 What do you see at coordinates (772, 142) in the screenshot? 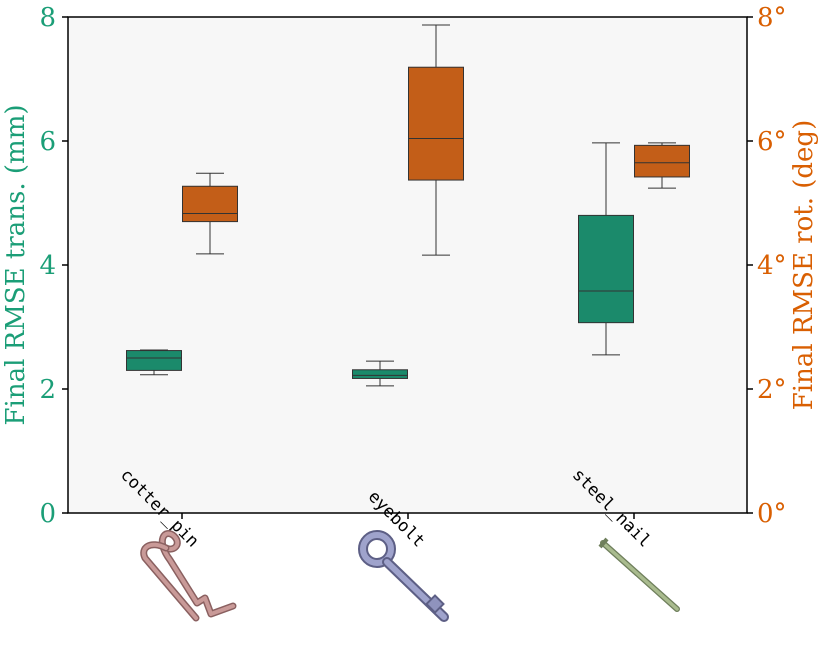
I see `right-y-tick-label: 6°` at bounding box center [772, 142].